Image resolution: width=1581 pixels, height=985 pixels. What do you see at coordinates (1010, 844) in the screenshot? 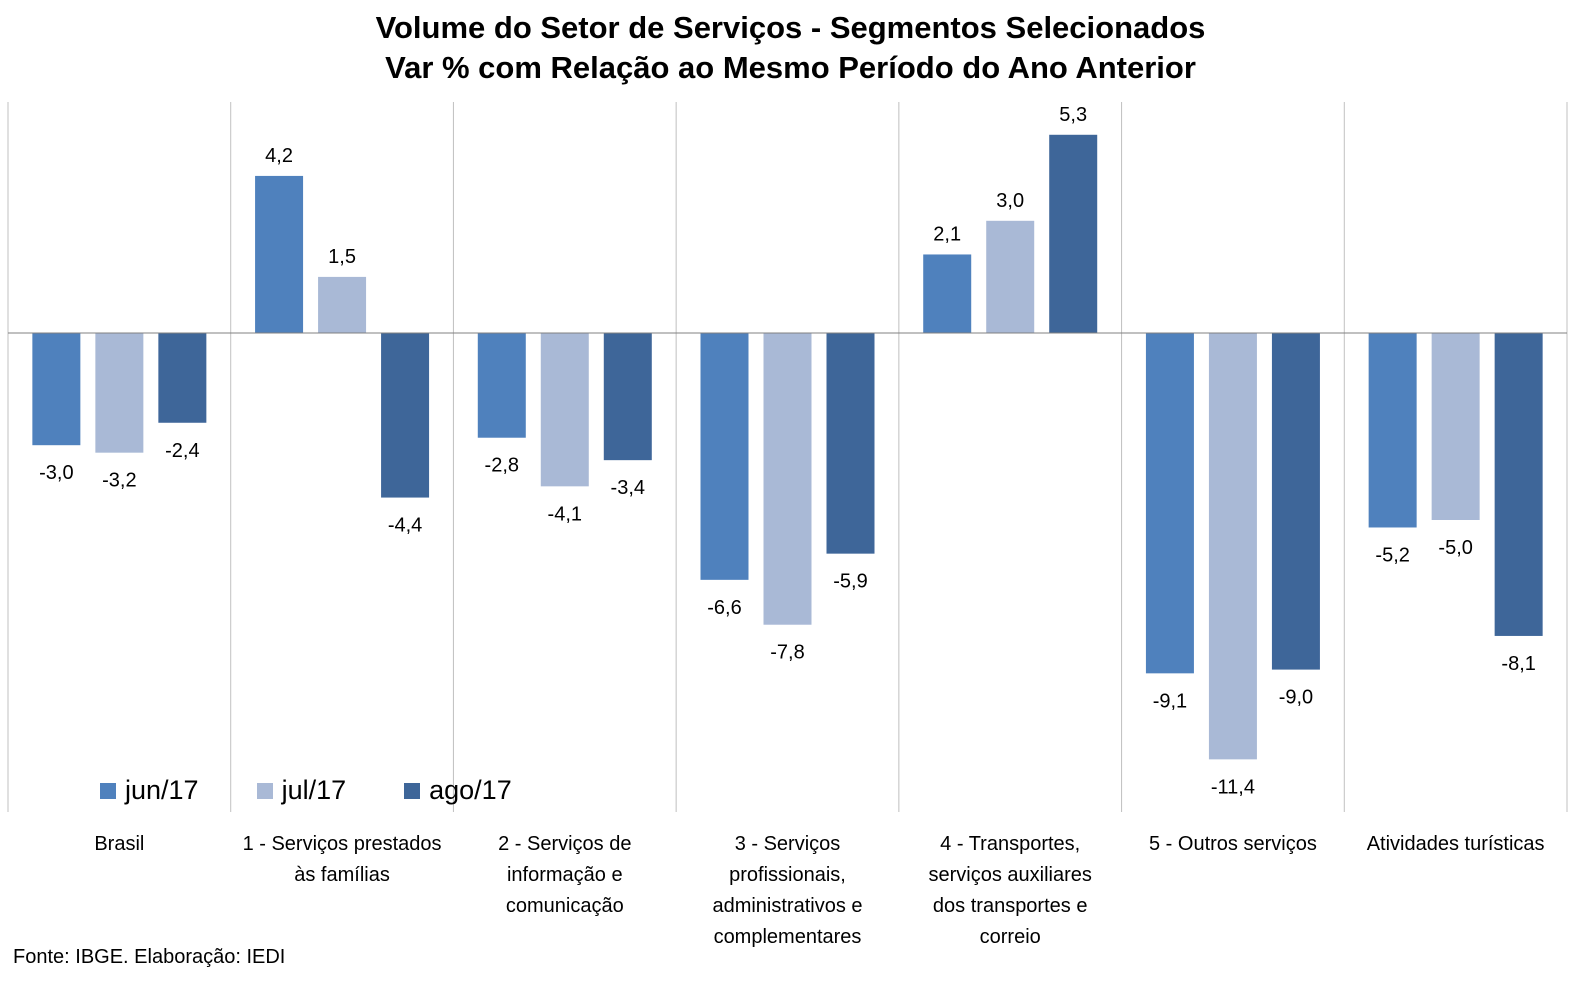
I see `category-label-line: 4 - Transportes,` at bounding box center [1010, 844].